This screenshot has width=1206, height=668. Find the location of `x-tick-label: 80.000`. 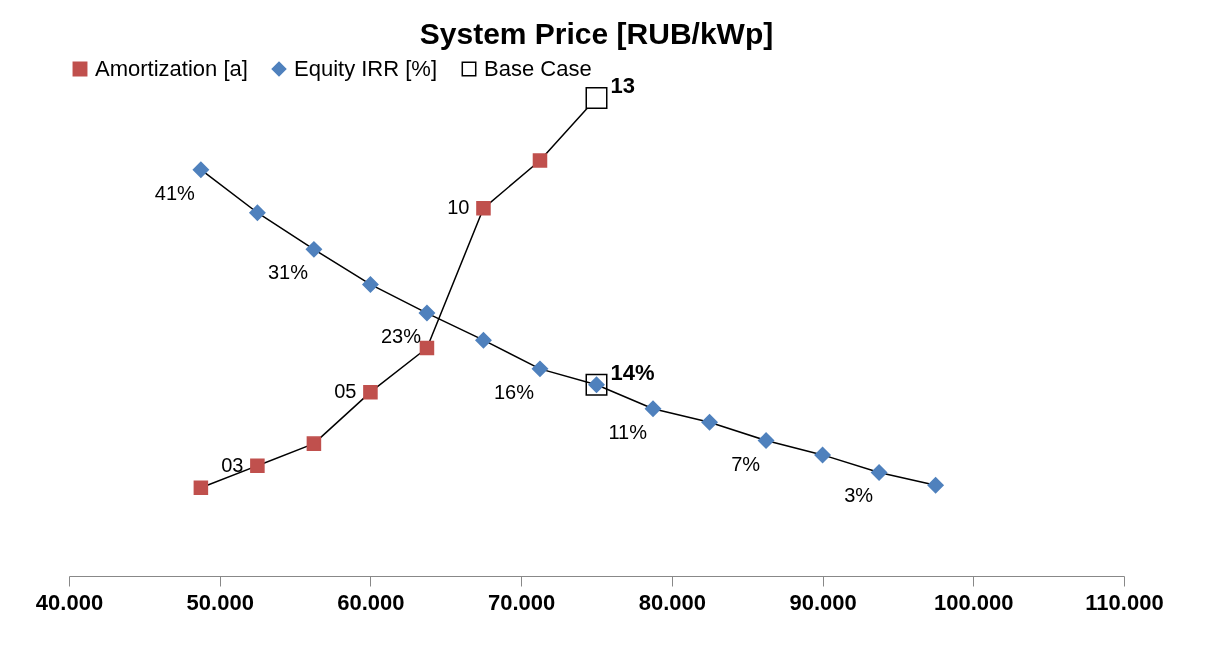

x-tick-label: 80.000 is located at coordinates (672, 602).